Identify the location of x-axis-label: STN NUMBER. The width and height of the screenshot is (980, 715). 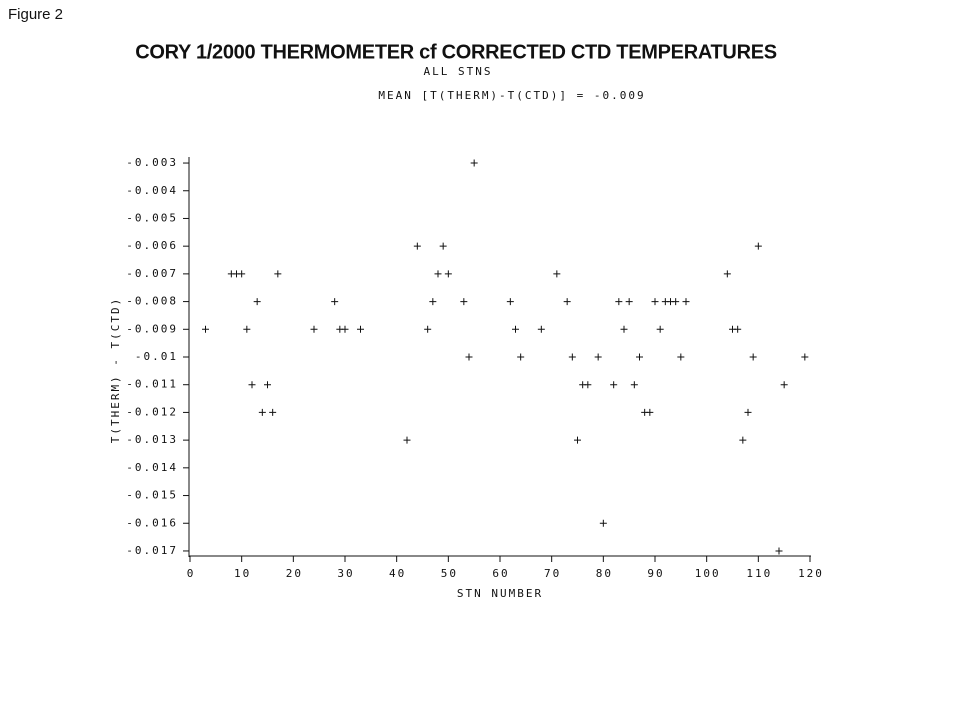
(500, 593).